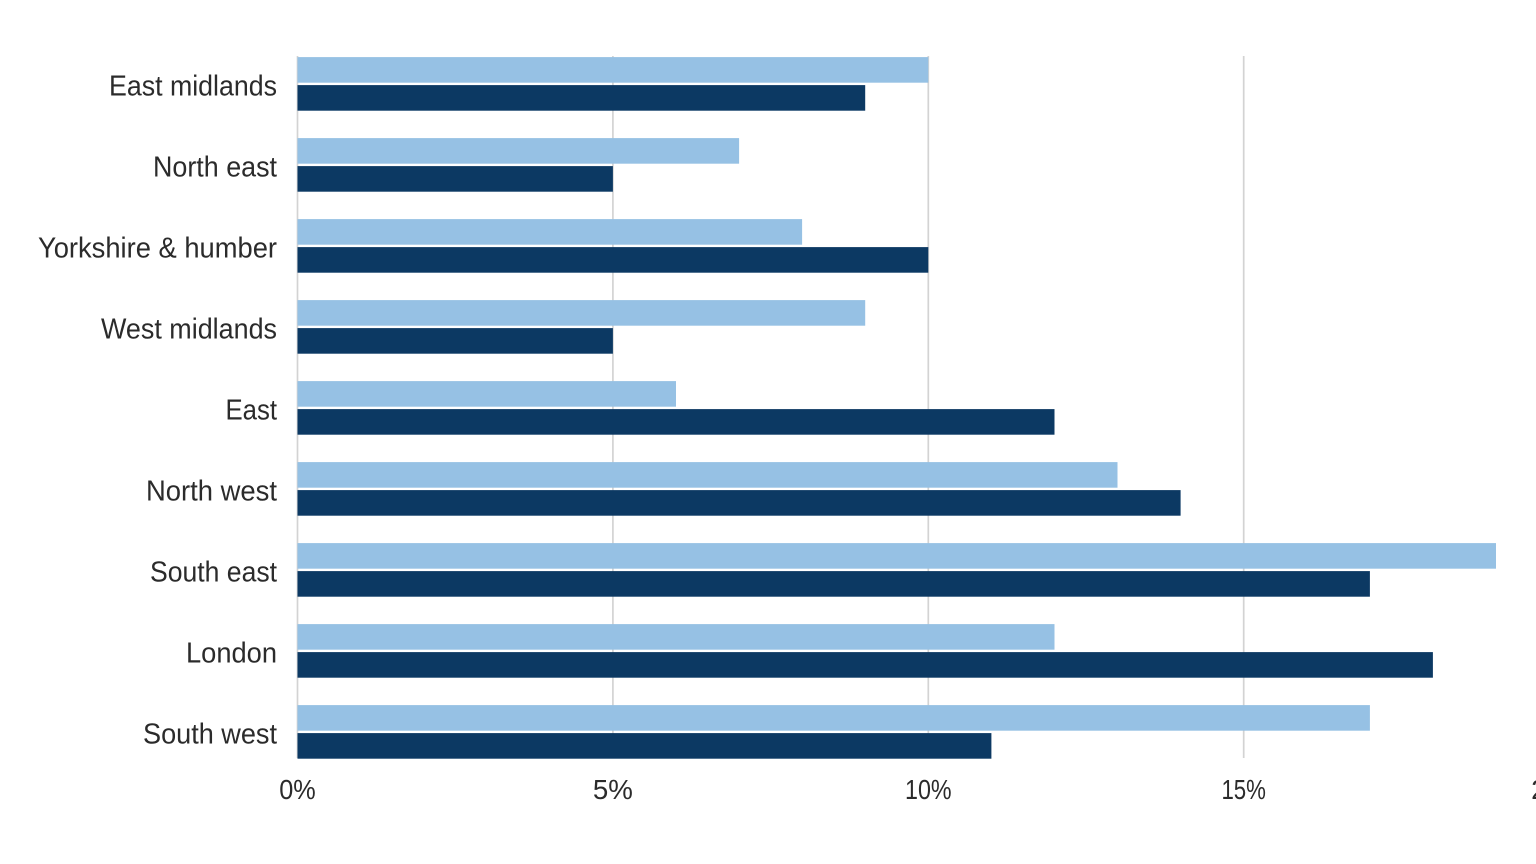 Image resolution: width=1536 pixels, height=864 pixels. I want to click on svg-text: 10%, so click(928, 789).